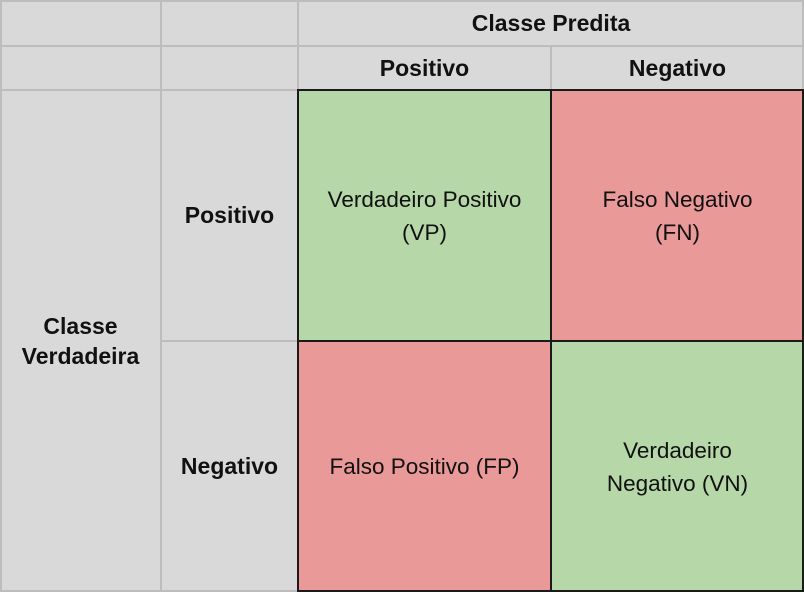  What do you see at coordinates (424, 215) in the screenshot?
I see `true-positive-cell: Verdadeiro Positivo (VP)` at bounding box center [424, 215].